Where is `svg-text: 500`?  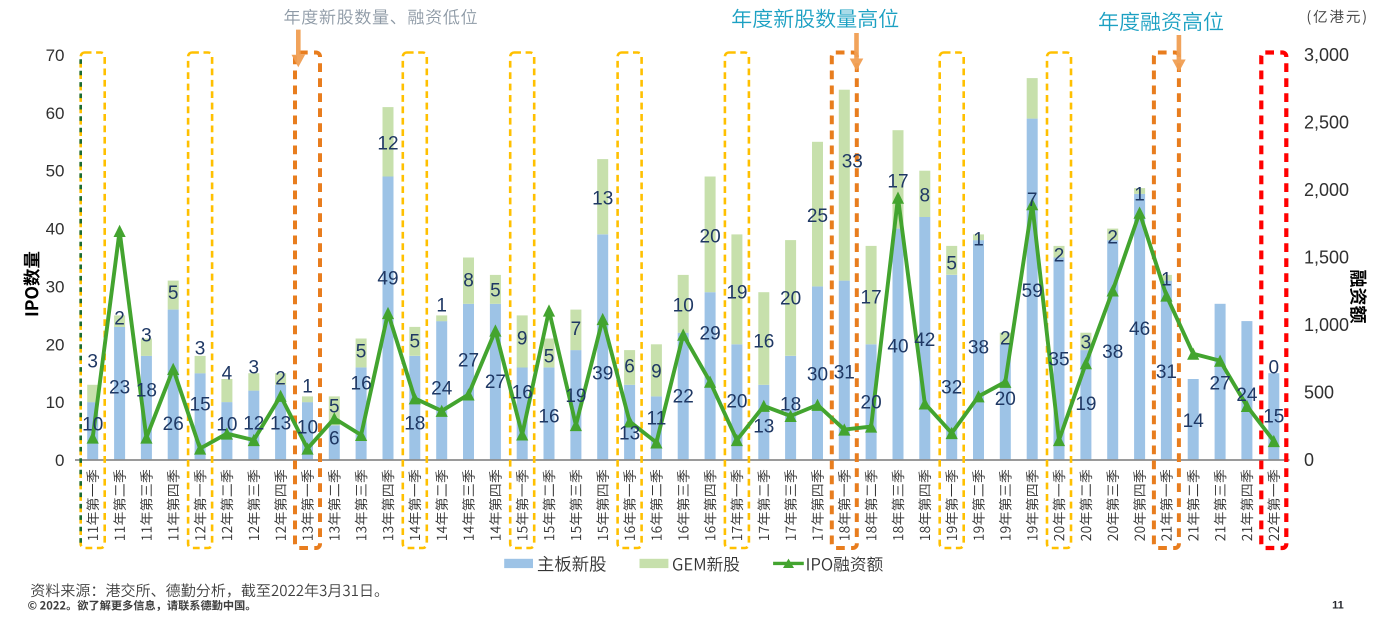 svg-text: 500 is located at coordinates (1319, 393).